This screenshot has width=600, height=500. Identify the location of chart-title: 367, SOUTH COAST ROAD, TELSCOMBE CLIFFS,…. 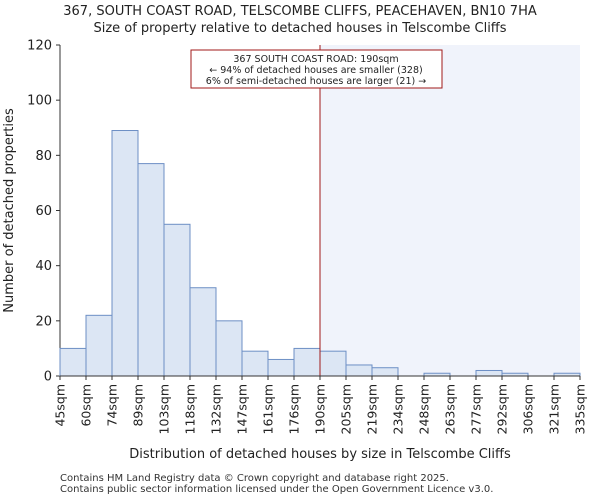
(300, 11).